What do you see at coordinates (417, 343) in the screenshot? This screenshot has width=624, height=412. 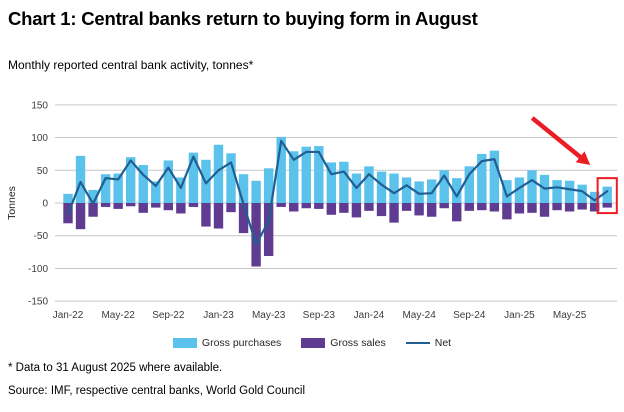 I see `net-line-swatch-icon` at bounding box center [417, 343].